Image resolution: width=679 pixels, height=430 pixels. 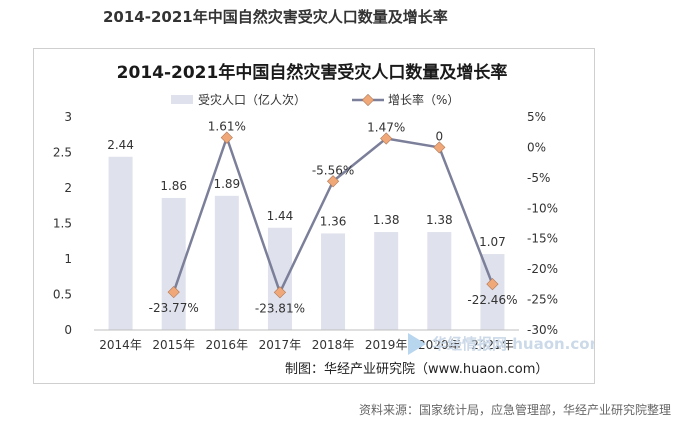 What do you see at coordinates (386, 127) in the screenshot?
I see `growth-value-label: 1.47%` at bounding box center [386, 127].